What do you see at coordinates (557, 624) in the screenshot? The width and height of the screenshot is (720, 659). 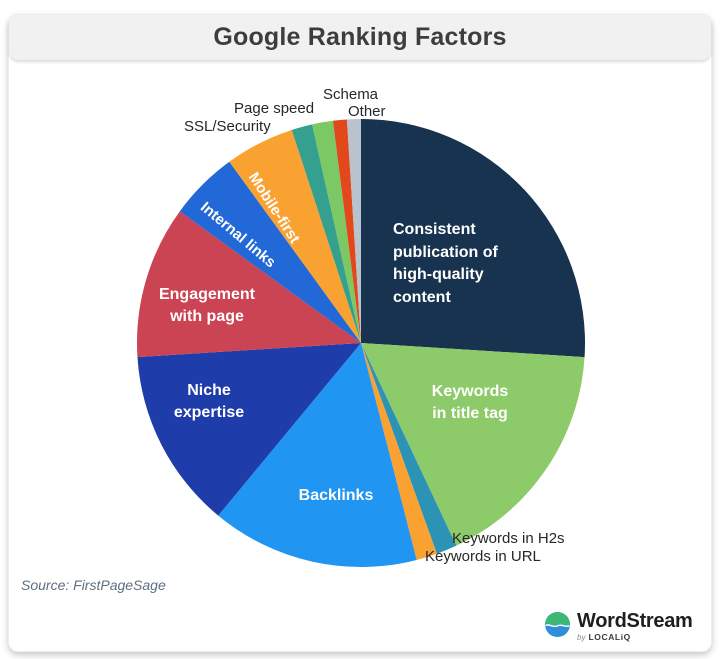 I see `wordstream-logo-icon` at bounding box center [557, 624].